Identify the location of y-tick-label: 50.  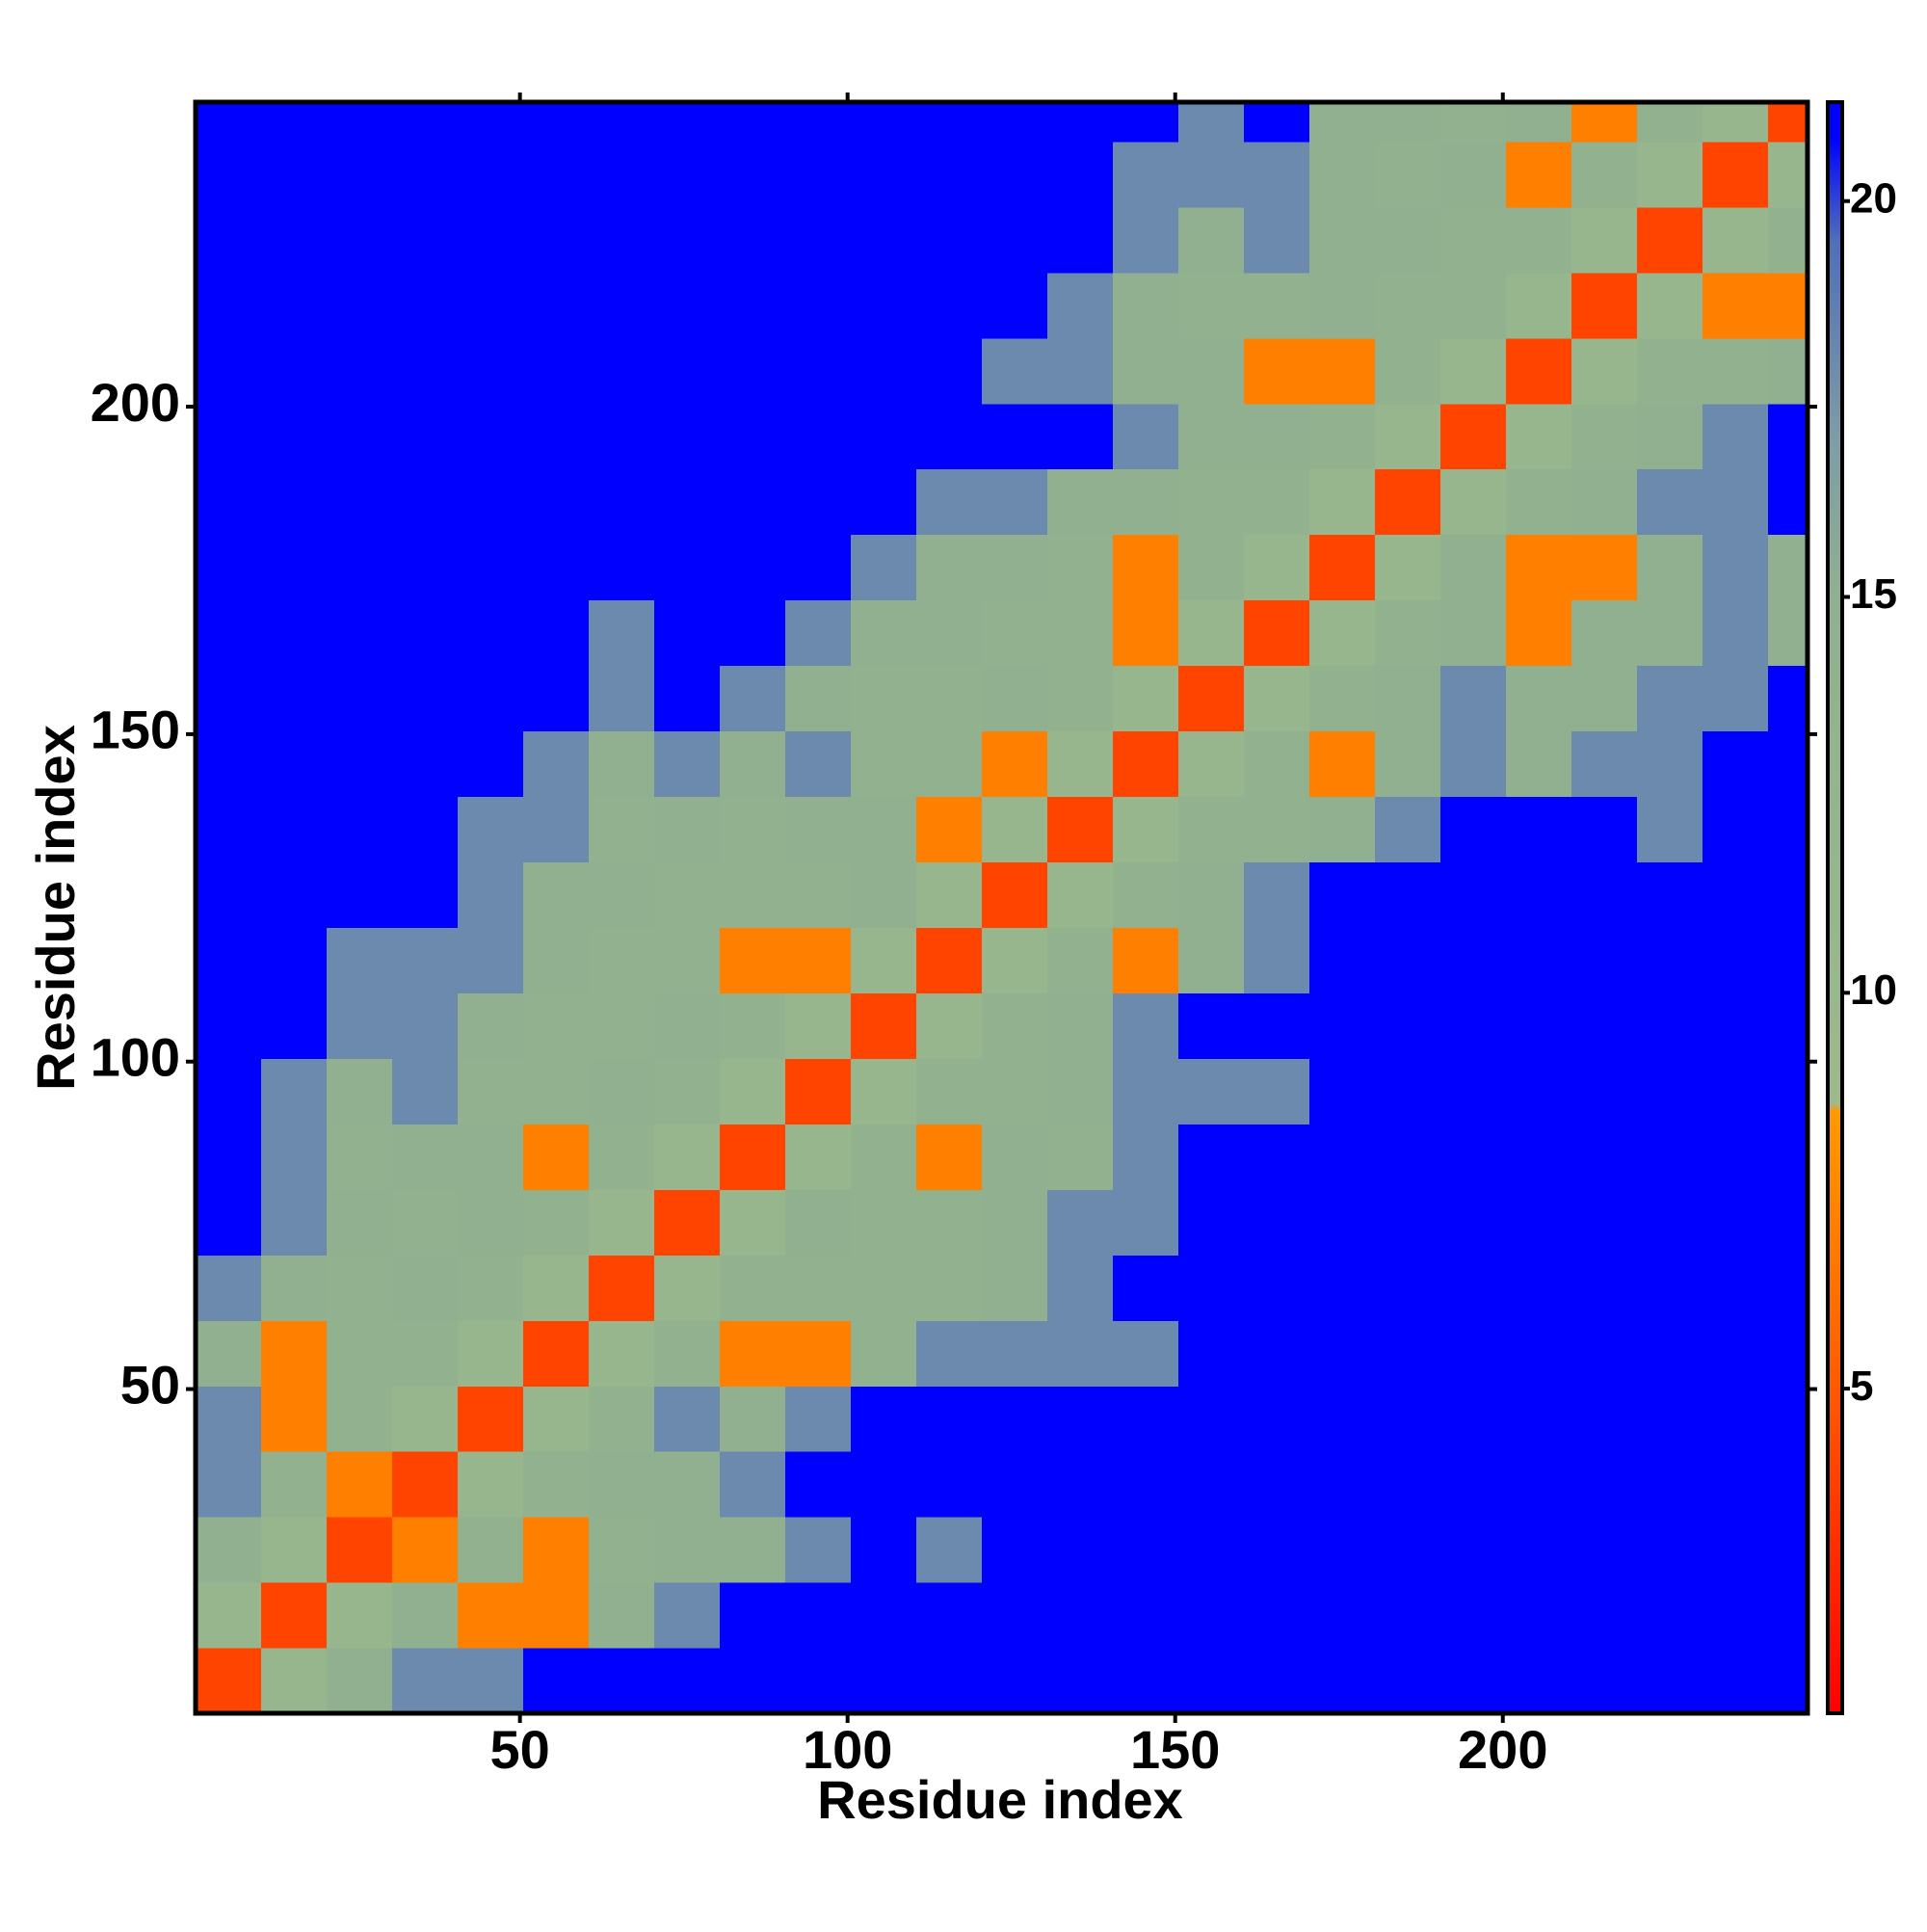
(150, 1384).